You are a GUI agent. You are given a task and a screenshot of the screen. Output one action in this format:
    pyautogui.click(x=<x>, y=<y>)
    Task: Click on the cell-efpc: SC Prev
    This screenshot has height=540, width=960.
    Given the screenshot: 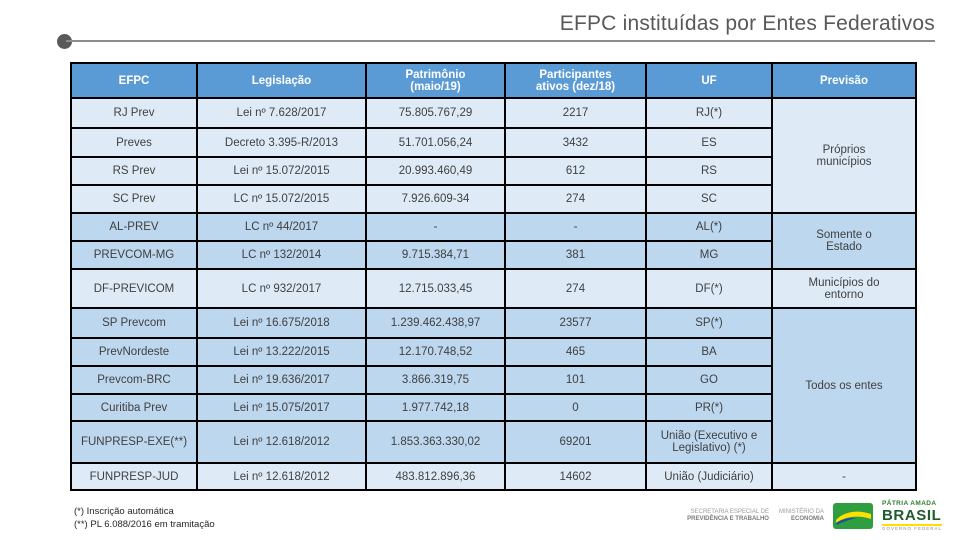 What is the action you would take?
    pyautogui.click(x=134, y=199)
    